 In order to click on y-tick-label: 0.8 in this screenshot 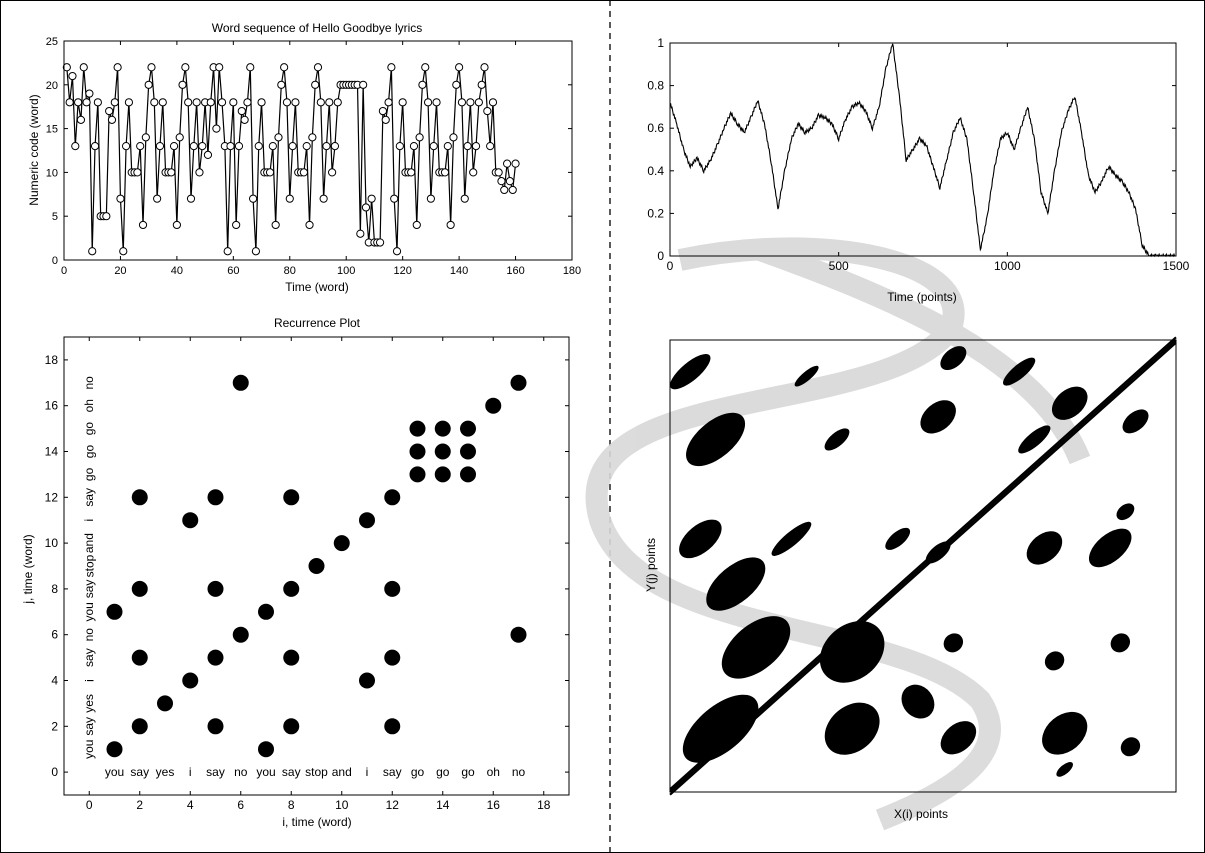, I will do `click(655, 86)`.